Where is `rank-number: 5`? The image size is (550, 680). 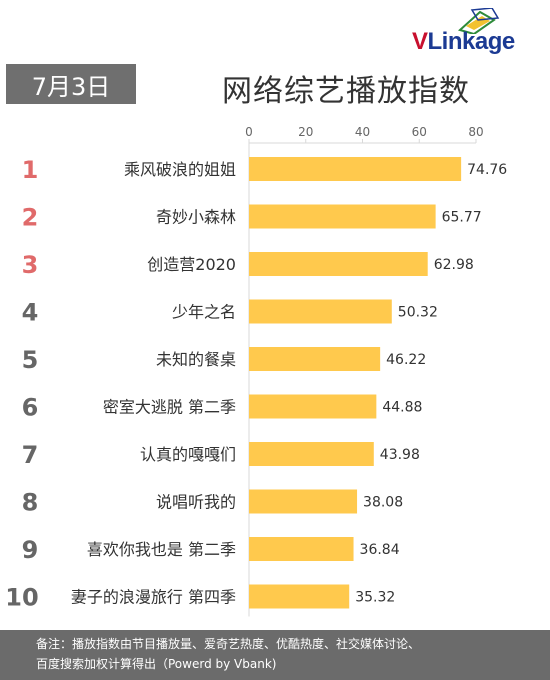
rank-number: 5 is located at coordinates (30, 360).